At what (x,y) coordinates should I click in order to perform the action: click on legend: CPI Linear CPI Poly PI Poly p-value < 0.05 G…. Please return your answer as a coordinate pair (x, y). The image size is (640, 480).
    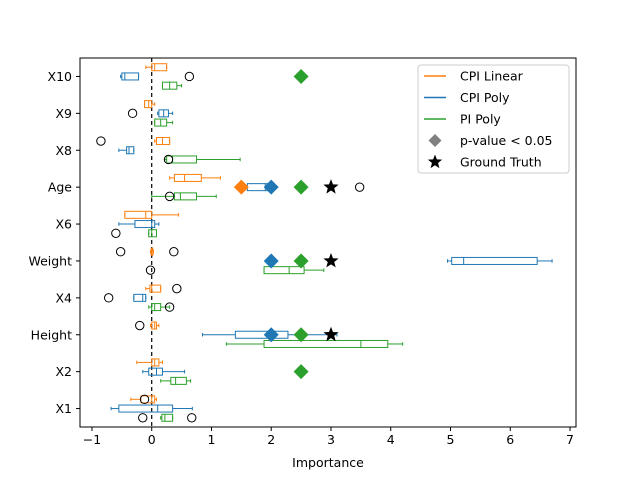
    Looking at the image, I should click on (493, 119).